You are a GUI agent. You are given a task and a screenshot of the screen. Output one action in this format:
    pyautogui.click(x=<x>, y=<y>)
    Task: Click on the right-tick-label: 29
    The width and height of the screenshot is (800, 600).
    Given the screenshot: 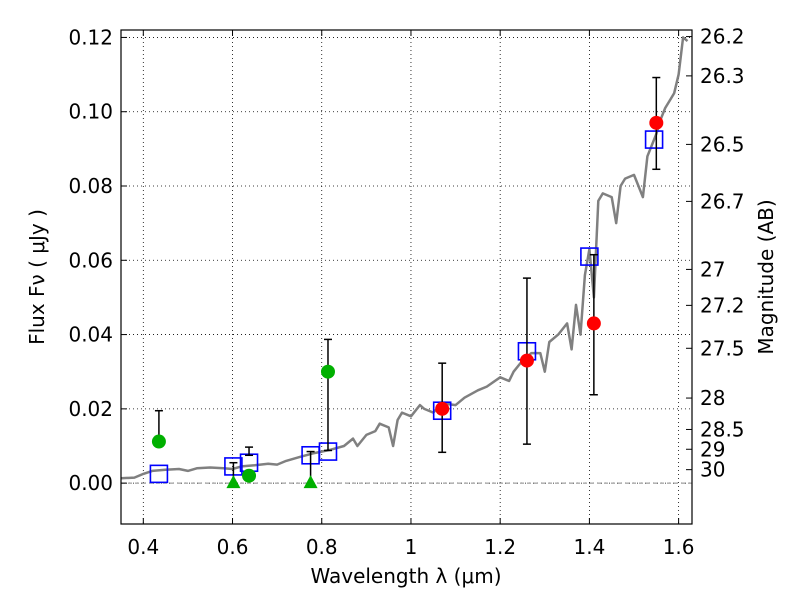 What is the action you would take?
    pyautogui.click(x=712, y=449)
    